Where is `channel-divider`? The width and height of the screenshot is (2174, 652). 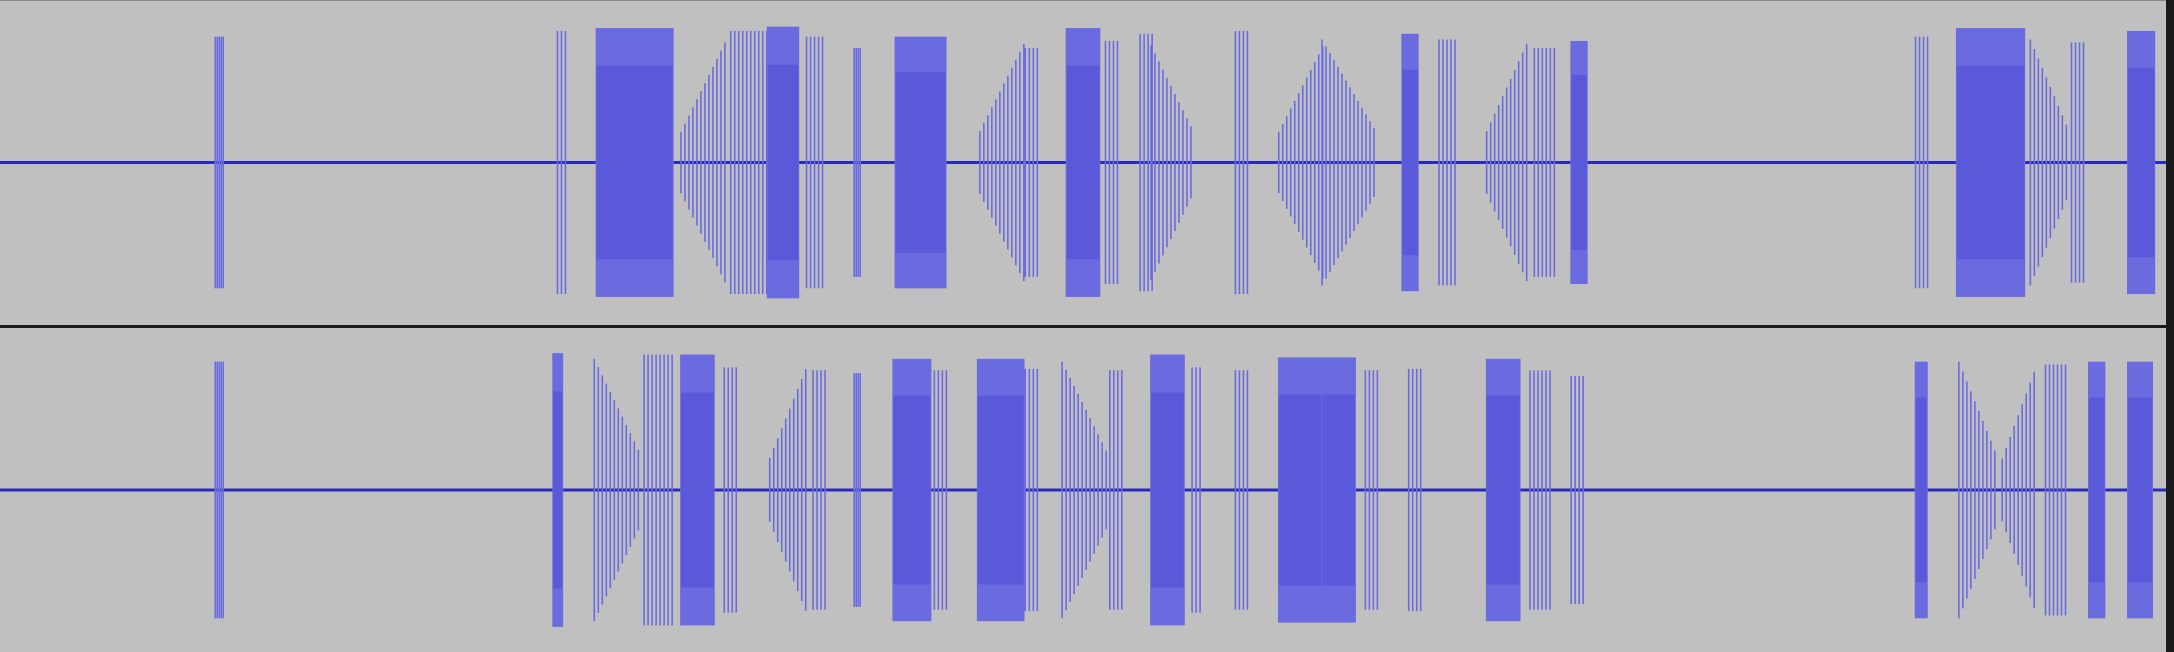 channel-divider is located at coordinates (1083, 326).